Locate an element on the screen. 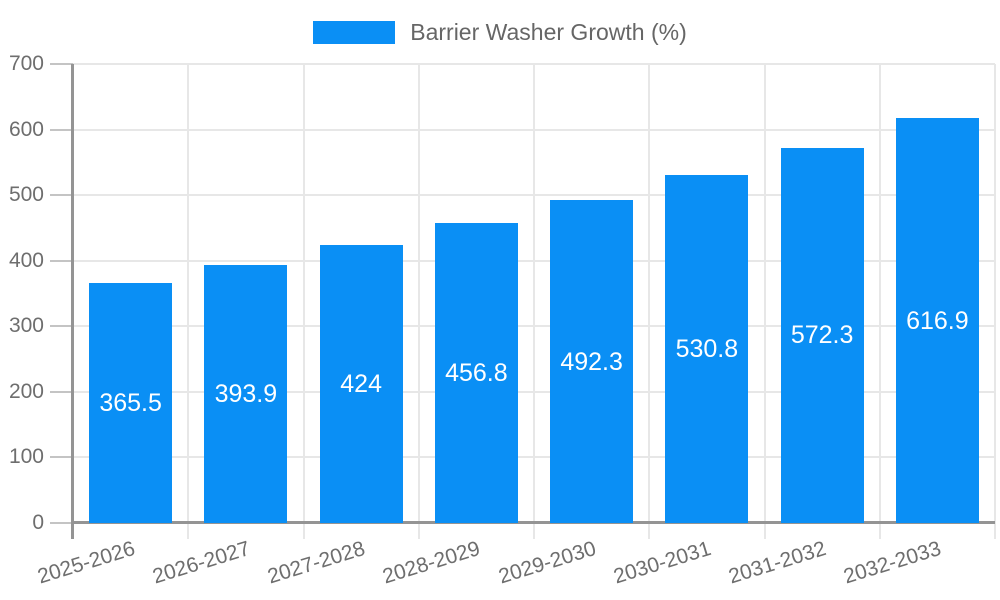 The width and height of the screenshot is (1000, 600). bar-value-label: 424 is located at coordinates (361, 383).